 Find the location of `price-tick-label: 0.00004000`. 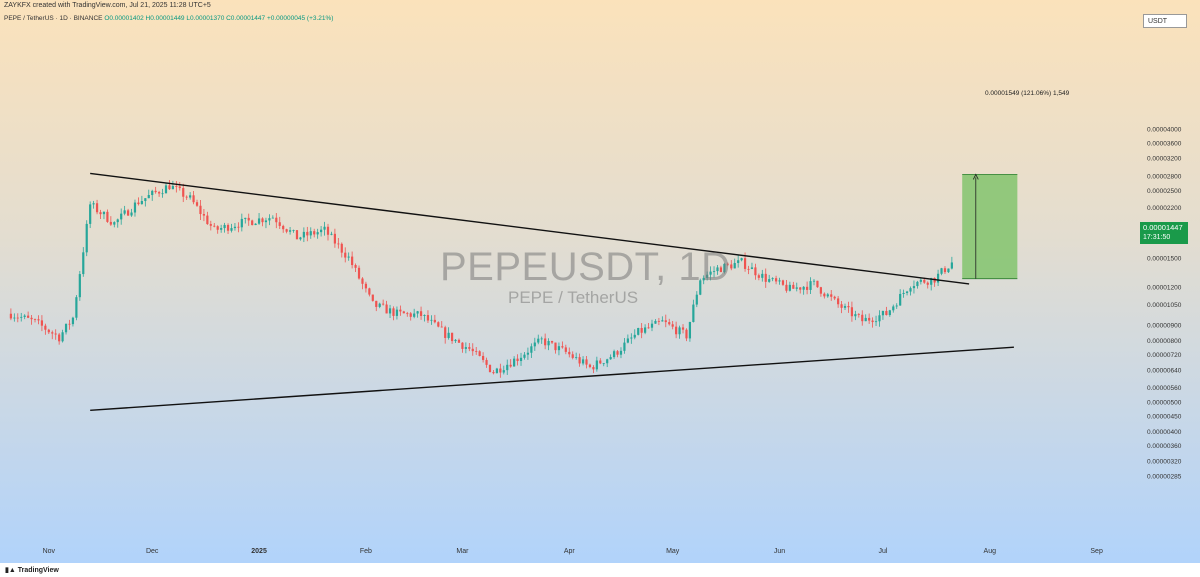

price-tick-label: 0.00004000 is located at coordinates (1164, 129).